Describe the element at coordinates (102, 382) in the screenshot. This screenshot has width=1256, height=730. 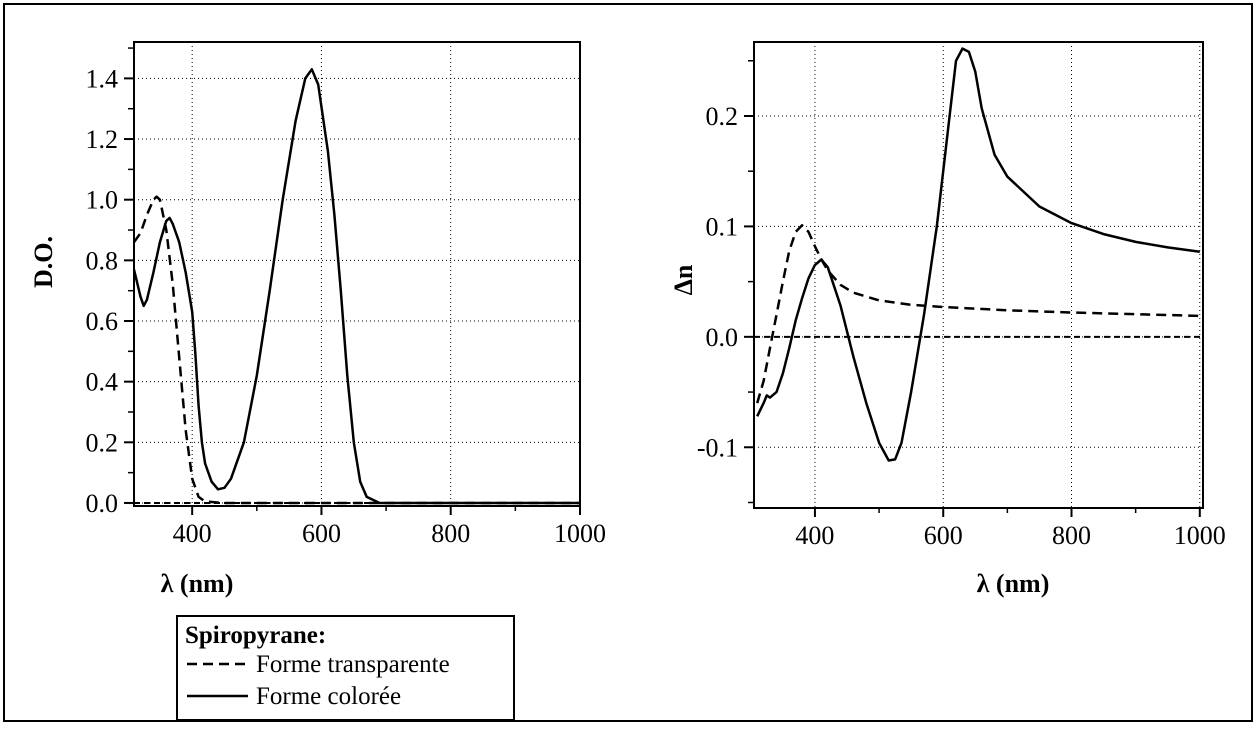
I see `y-tick-label: 0.4` at that location.